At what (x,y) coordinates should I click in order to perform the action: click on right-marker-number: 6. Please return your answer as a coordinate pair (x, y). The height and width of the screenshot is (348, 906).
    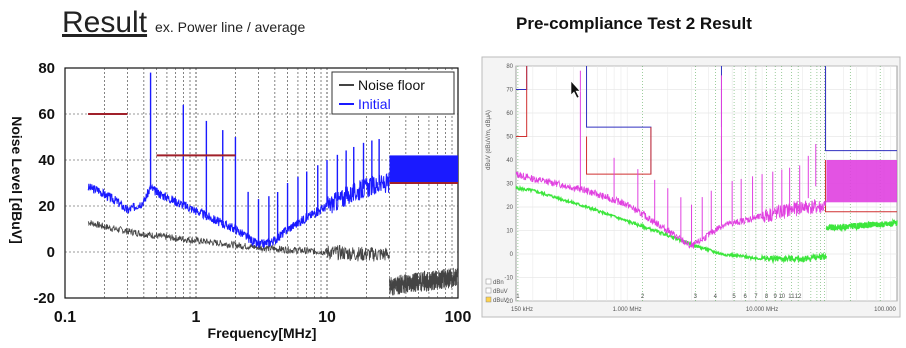
    Looking at the image, I should click on (746, 297).